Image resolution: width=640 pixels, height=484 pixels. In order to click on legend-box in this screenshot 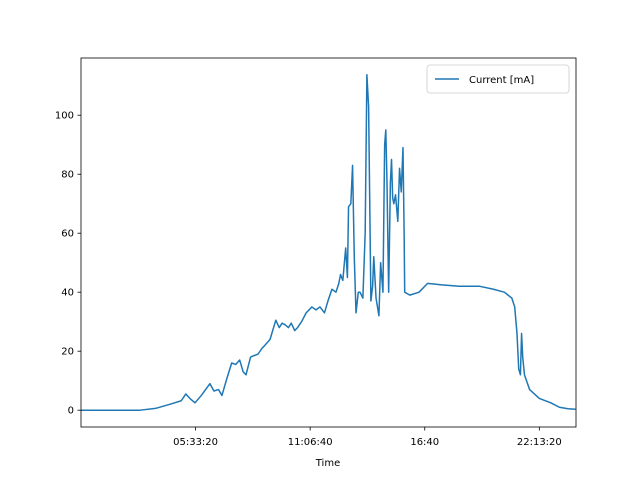, I will do `click(498, 79)`.